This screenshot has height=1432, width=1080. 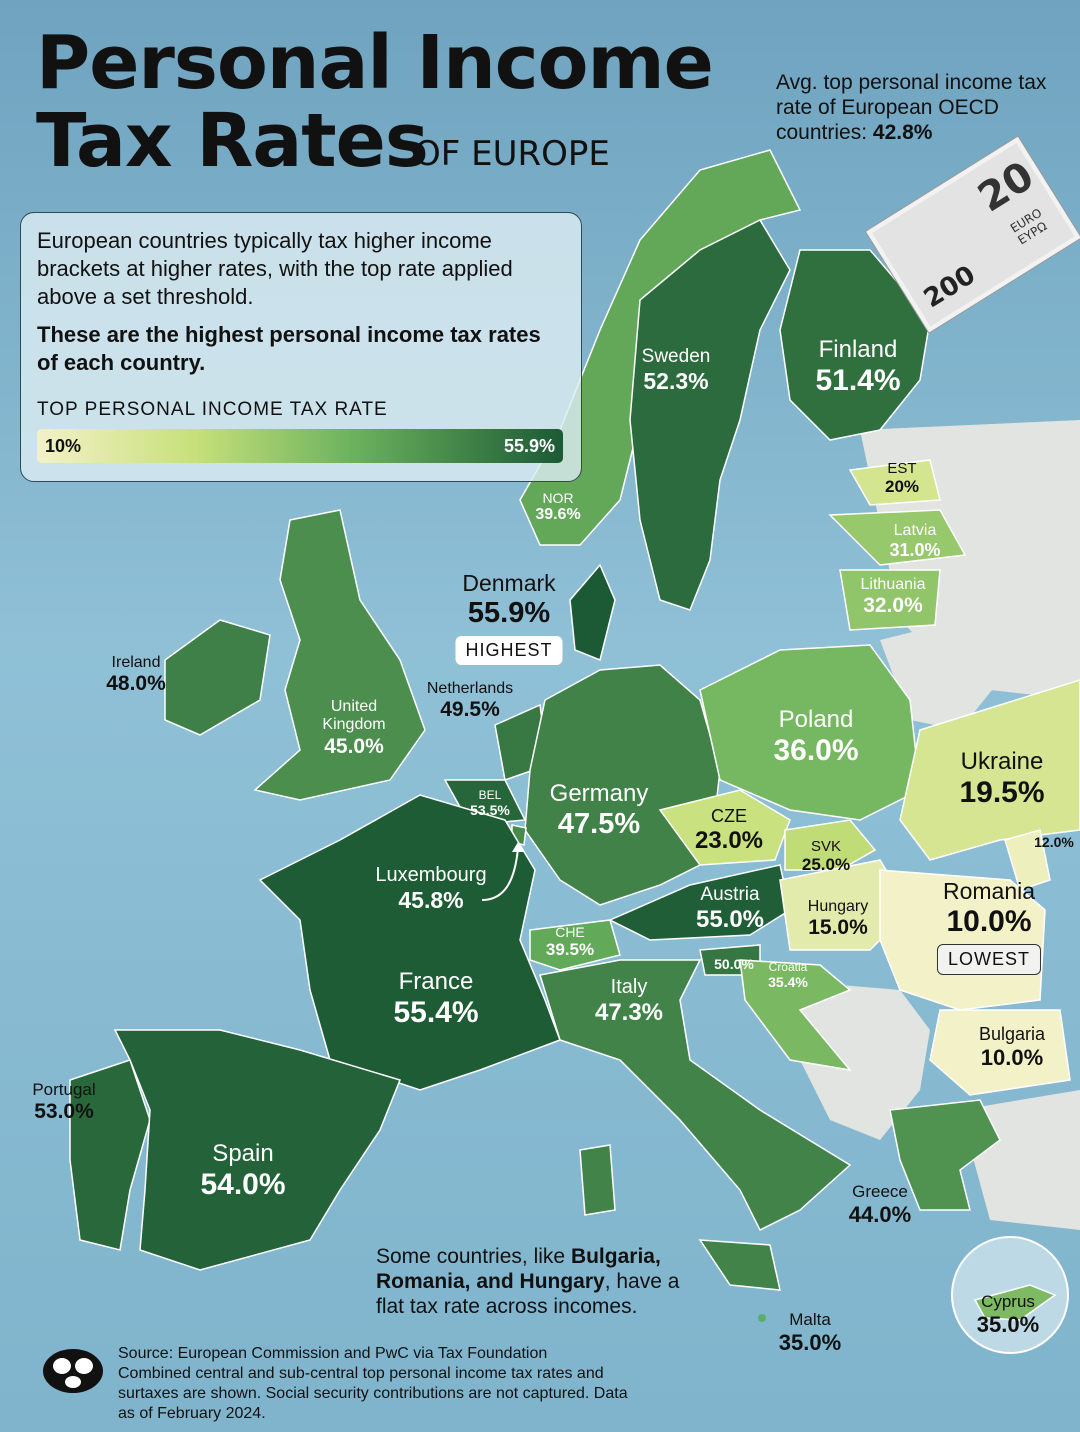 I want to click on country-shape-uk, so click(x=339, y=655).